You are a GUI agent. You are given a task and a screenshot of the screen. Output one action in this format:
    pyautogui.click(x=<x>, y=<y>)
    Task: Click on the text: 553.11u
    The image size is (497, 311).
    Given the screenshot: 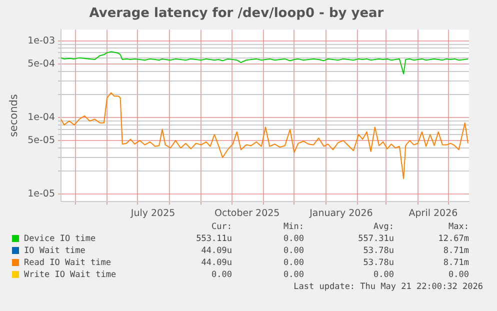 What is the action you would take?
    pyautogui.click(x=213, y=239)
    